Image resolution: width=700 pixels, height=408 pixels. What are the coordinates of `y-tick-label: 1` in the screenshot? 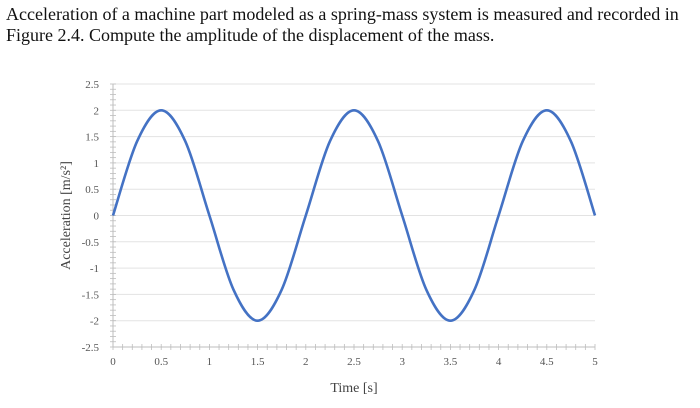 It's located at (97, 164).